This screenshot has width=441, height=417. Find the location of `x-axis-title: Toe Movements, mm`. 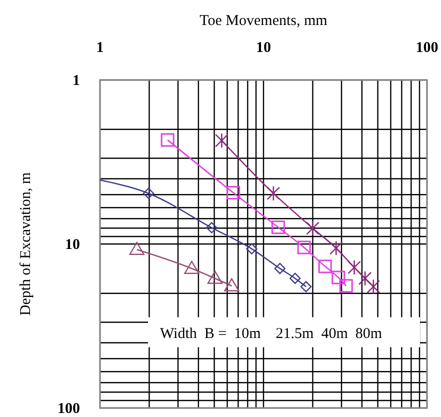

x-axis-title: Toe Movements, mm is located at coordinates (264, 21).